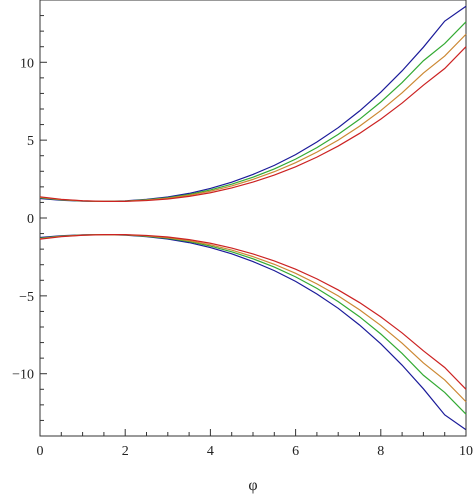  I want to click on x-tick-label: 0, so click(40, 451).